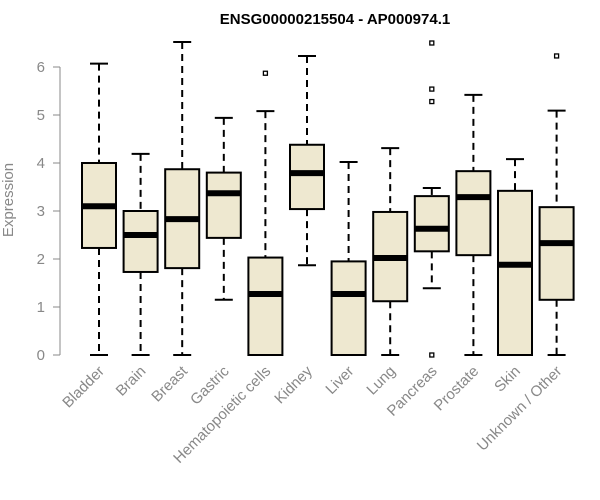 The image size is (600, 500). What do you see at coordinates (335, 19) in the screenshot?
I see `chart-title: ENSG00000215504 - AP000974.1` at bounding box center [335, 19].